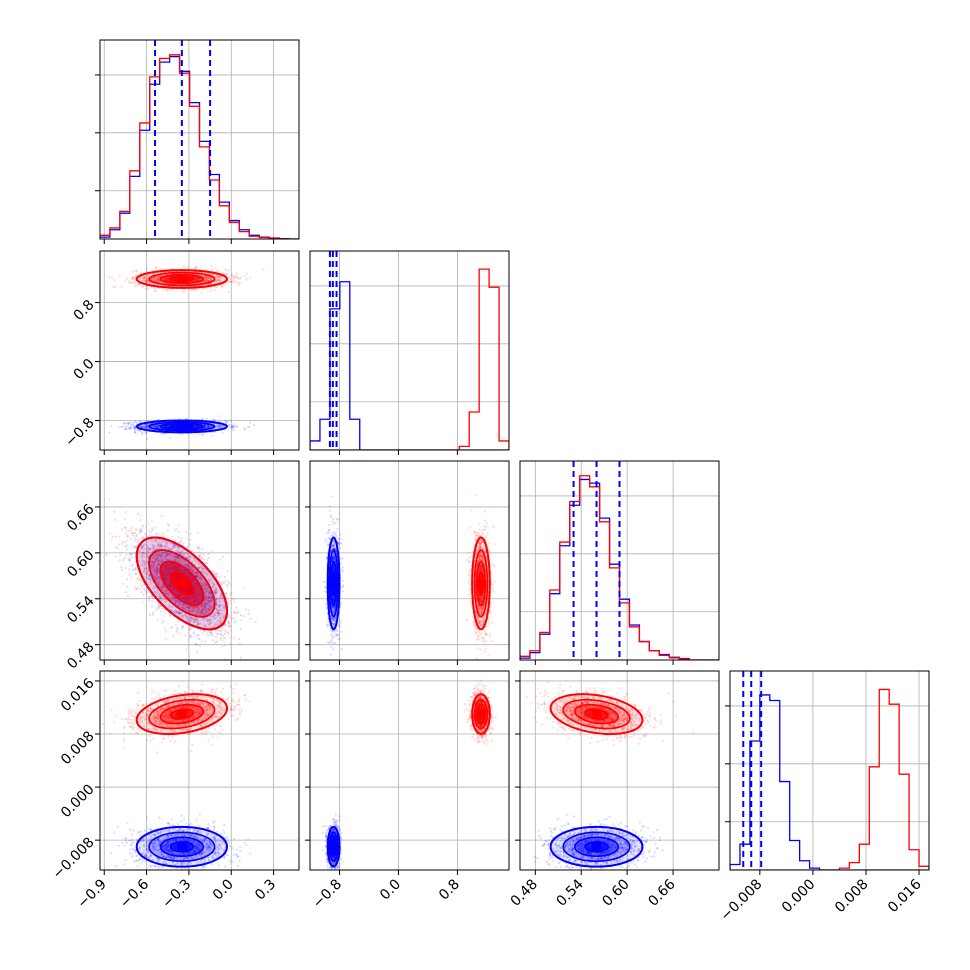 Image resolution: width=970 pixels, height=970 pixels. I want to click on x-tick-label: −0.6, so click(134, 893).